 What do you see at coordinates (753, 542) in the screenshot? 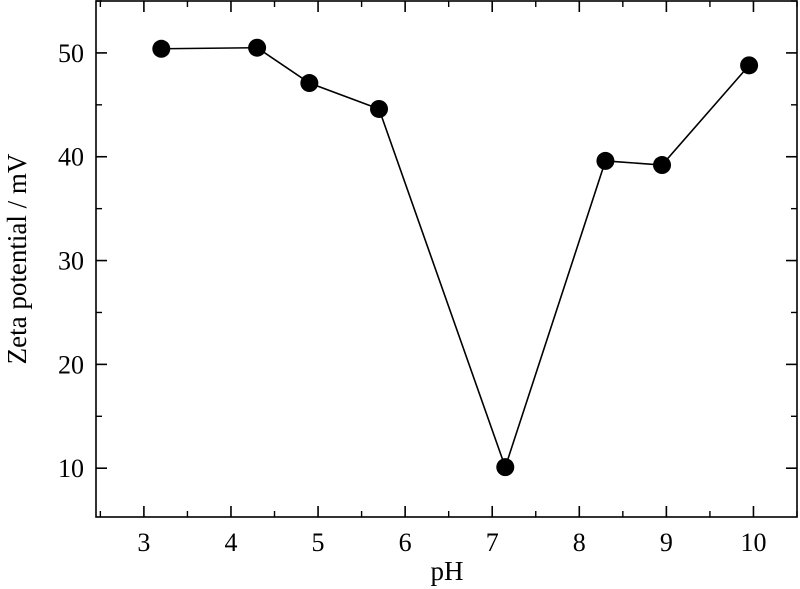
I see `x-tick-label: 10` at bounding box center [753, 542].